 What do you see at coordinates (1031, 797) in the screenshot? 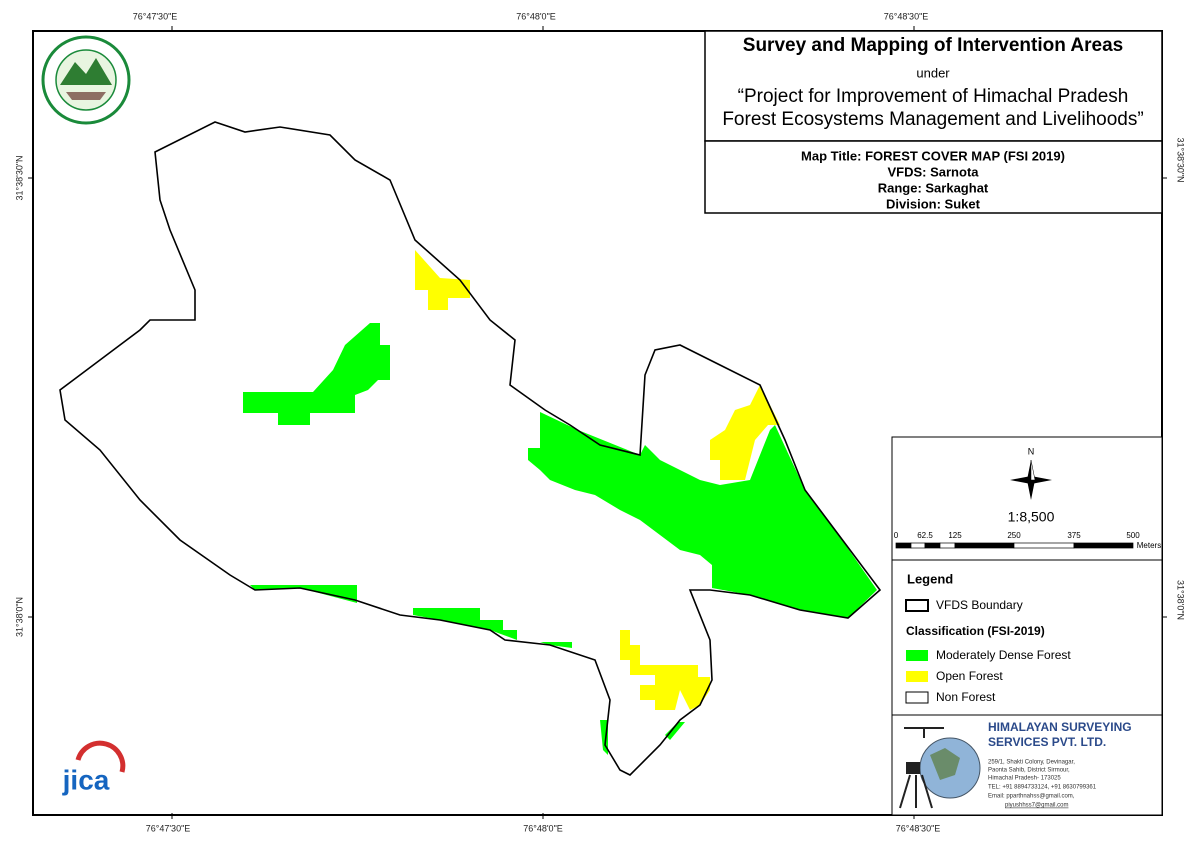
I see `address-line: Email: pparthnahss@gmail.com,` at bounding box center [1031, 797].